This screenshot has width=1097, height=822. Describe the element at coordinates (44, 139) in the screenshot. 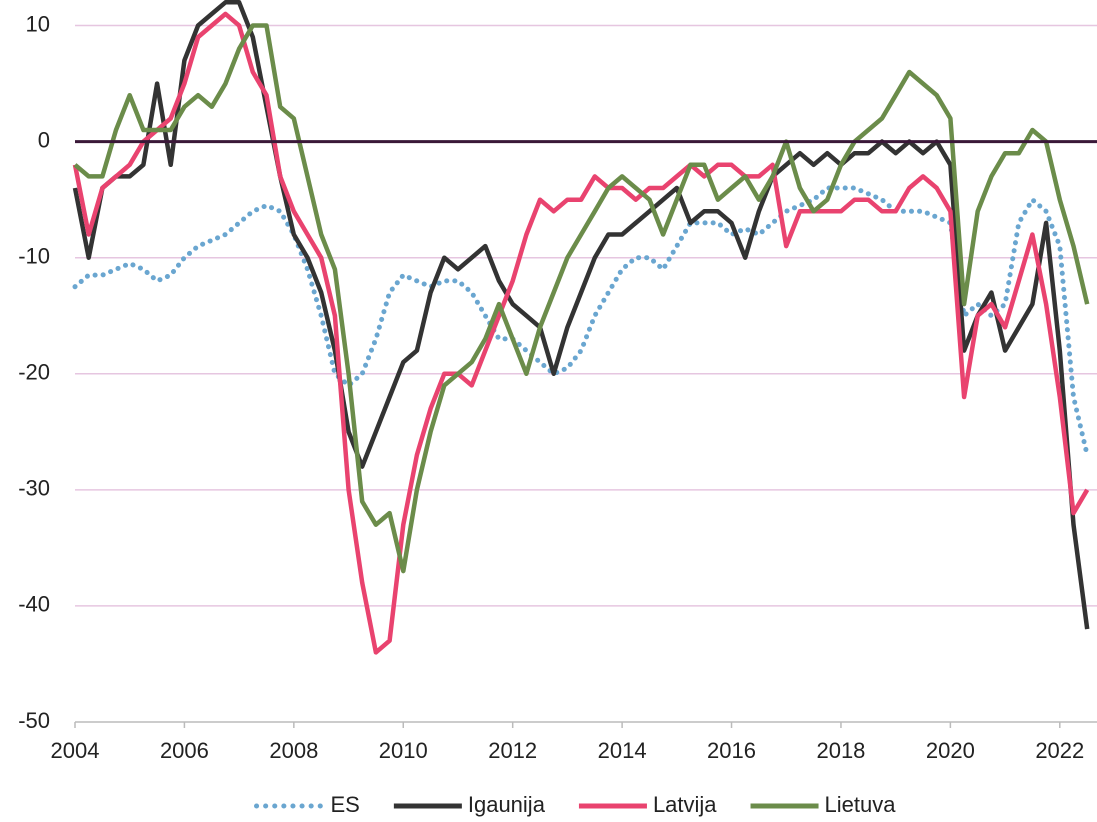

I see `y-tick-label: 0` at that location.